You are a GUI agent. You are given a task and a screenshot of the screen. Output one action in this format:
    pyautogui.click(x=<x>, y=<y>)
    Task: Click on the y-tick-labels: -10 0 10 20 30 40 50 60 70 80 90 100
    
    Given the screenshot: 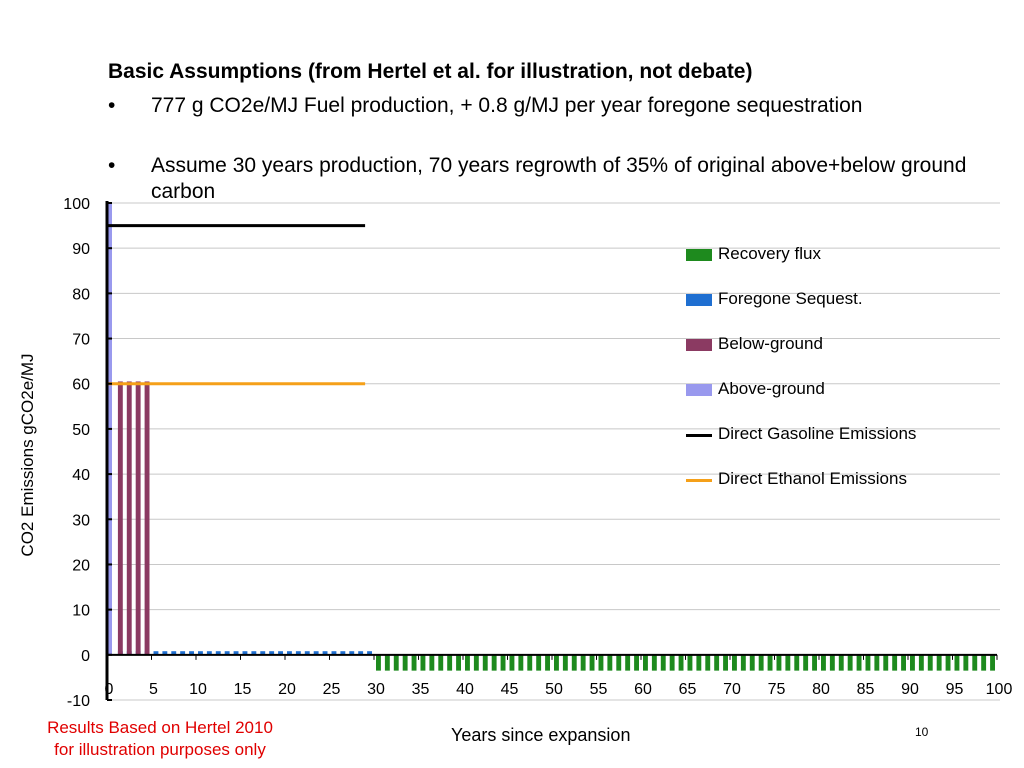 What is the action you would take?
    pyautogui.click(x=76, y=453)
    